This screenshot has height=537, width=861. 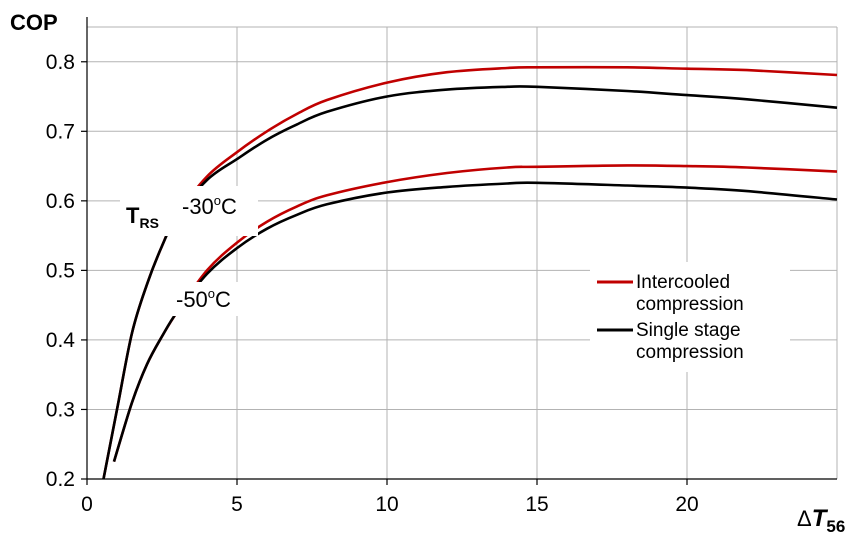 What do you see at coordinates (536, 504) in the screenshot?
I see `x-tick-label: 15` at bounding box center [536, 504].